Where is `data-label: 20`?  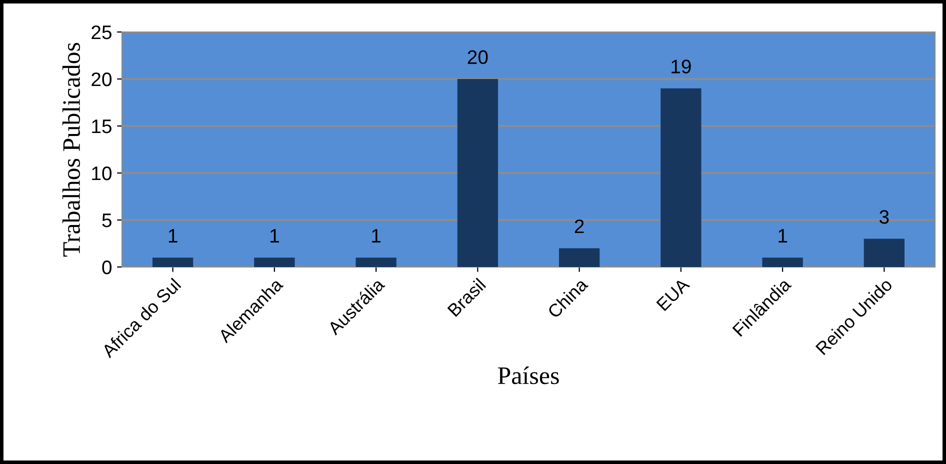
data-label: 20 is located at coordinates (478, 57).